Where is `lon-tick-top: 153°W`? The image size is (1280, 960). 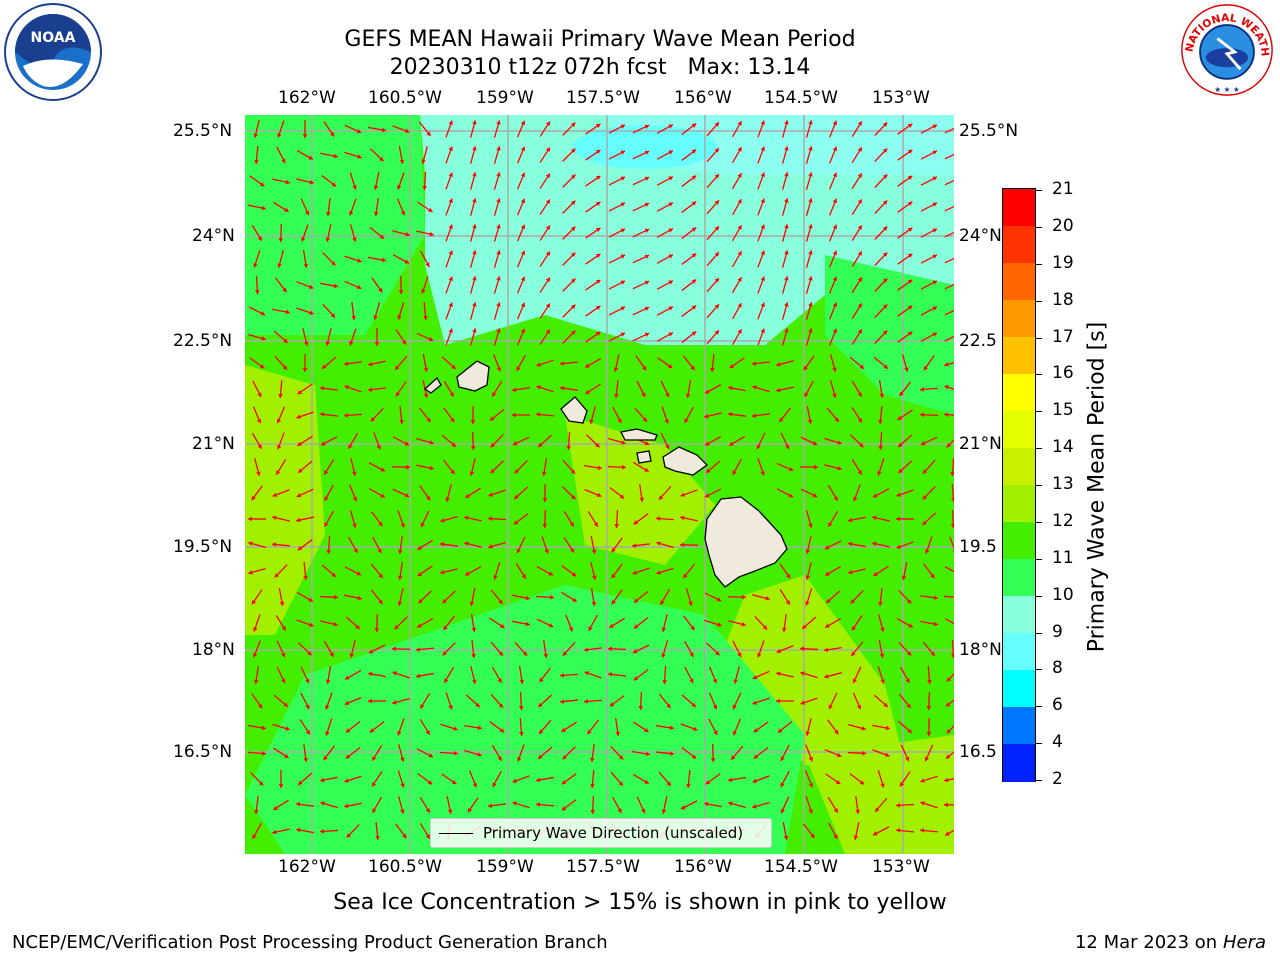 lon-tick-top: 153°W is located at coordinates (901, 98).